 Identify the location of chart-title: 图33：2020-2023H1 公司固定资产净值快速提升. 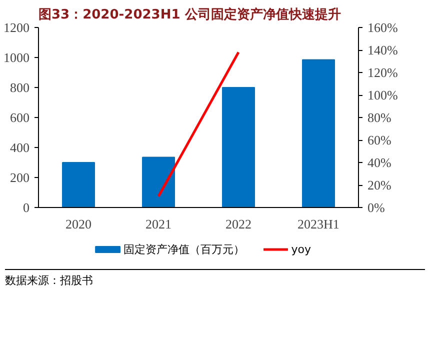
(189, 14).